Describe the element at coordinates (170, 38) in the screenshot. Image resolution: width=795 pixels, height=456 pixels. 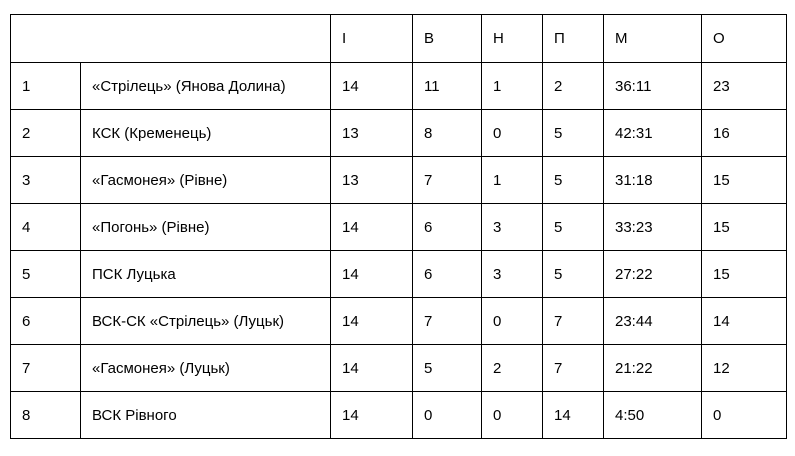
I see `header-team-cell` at that location.